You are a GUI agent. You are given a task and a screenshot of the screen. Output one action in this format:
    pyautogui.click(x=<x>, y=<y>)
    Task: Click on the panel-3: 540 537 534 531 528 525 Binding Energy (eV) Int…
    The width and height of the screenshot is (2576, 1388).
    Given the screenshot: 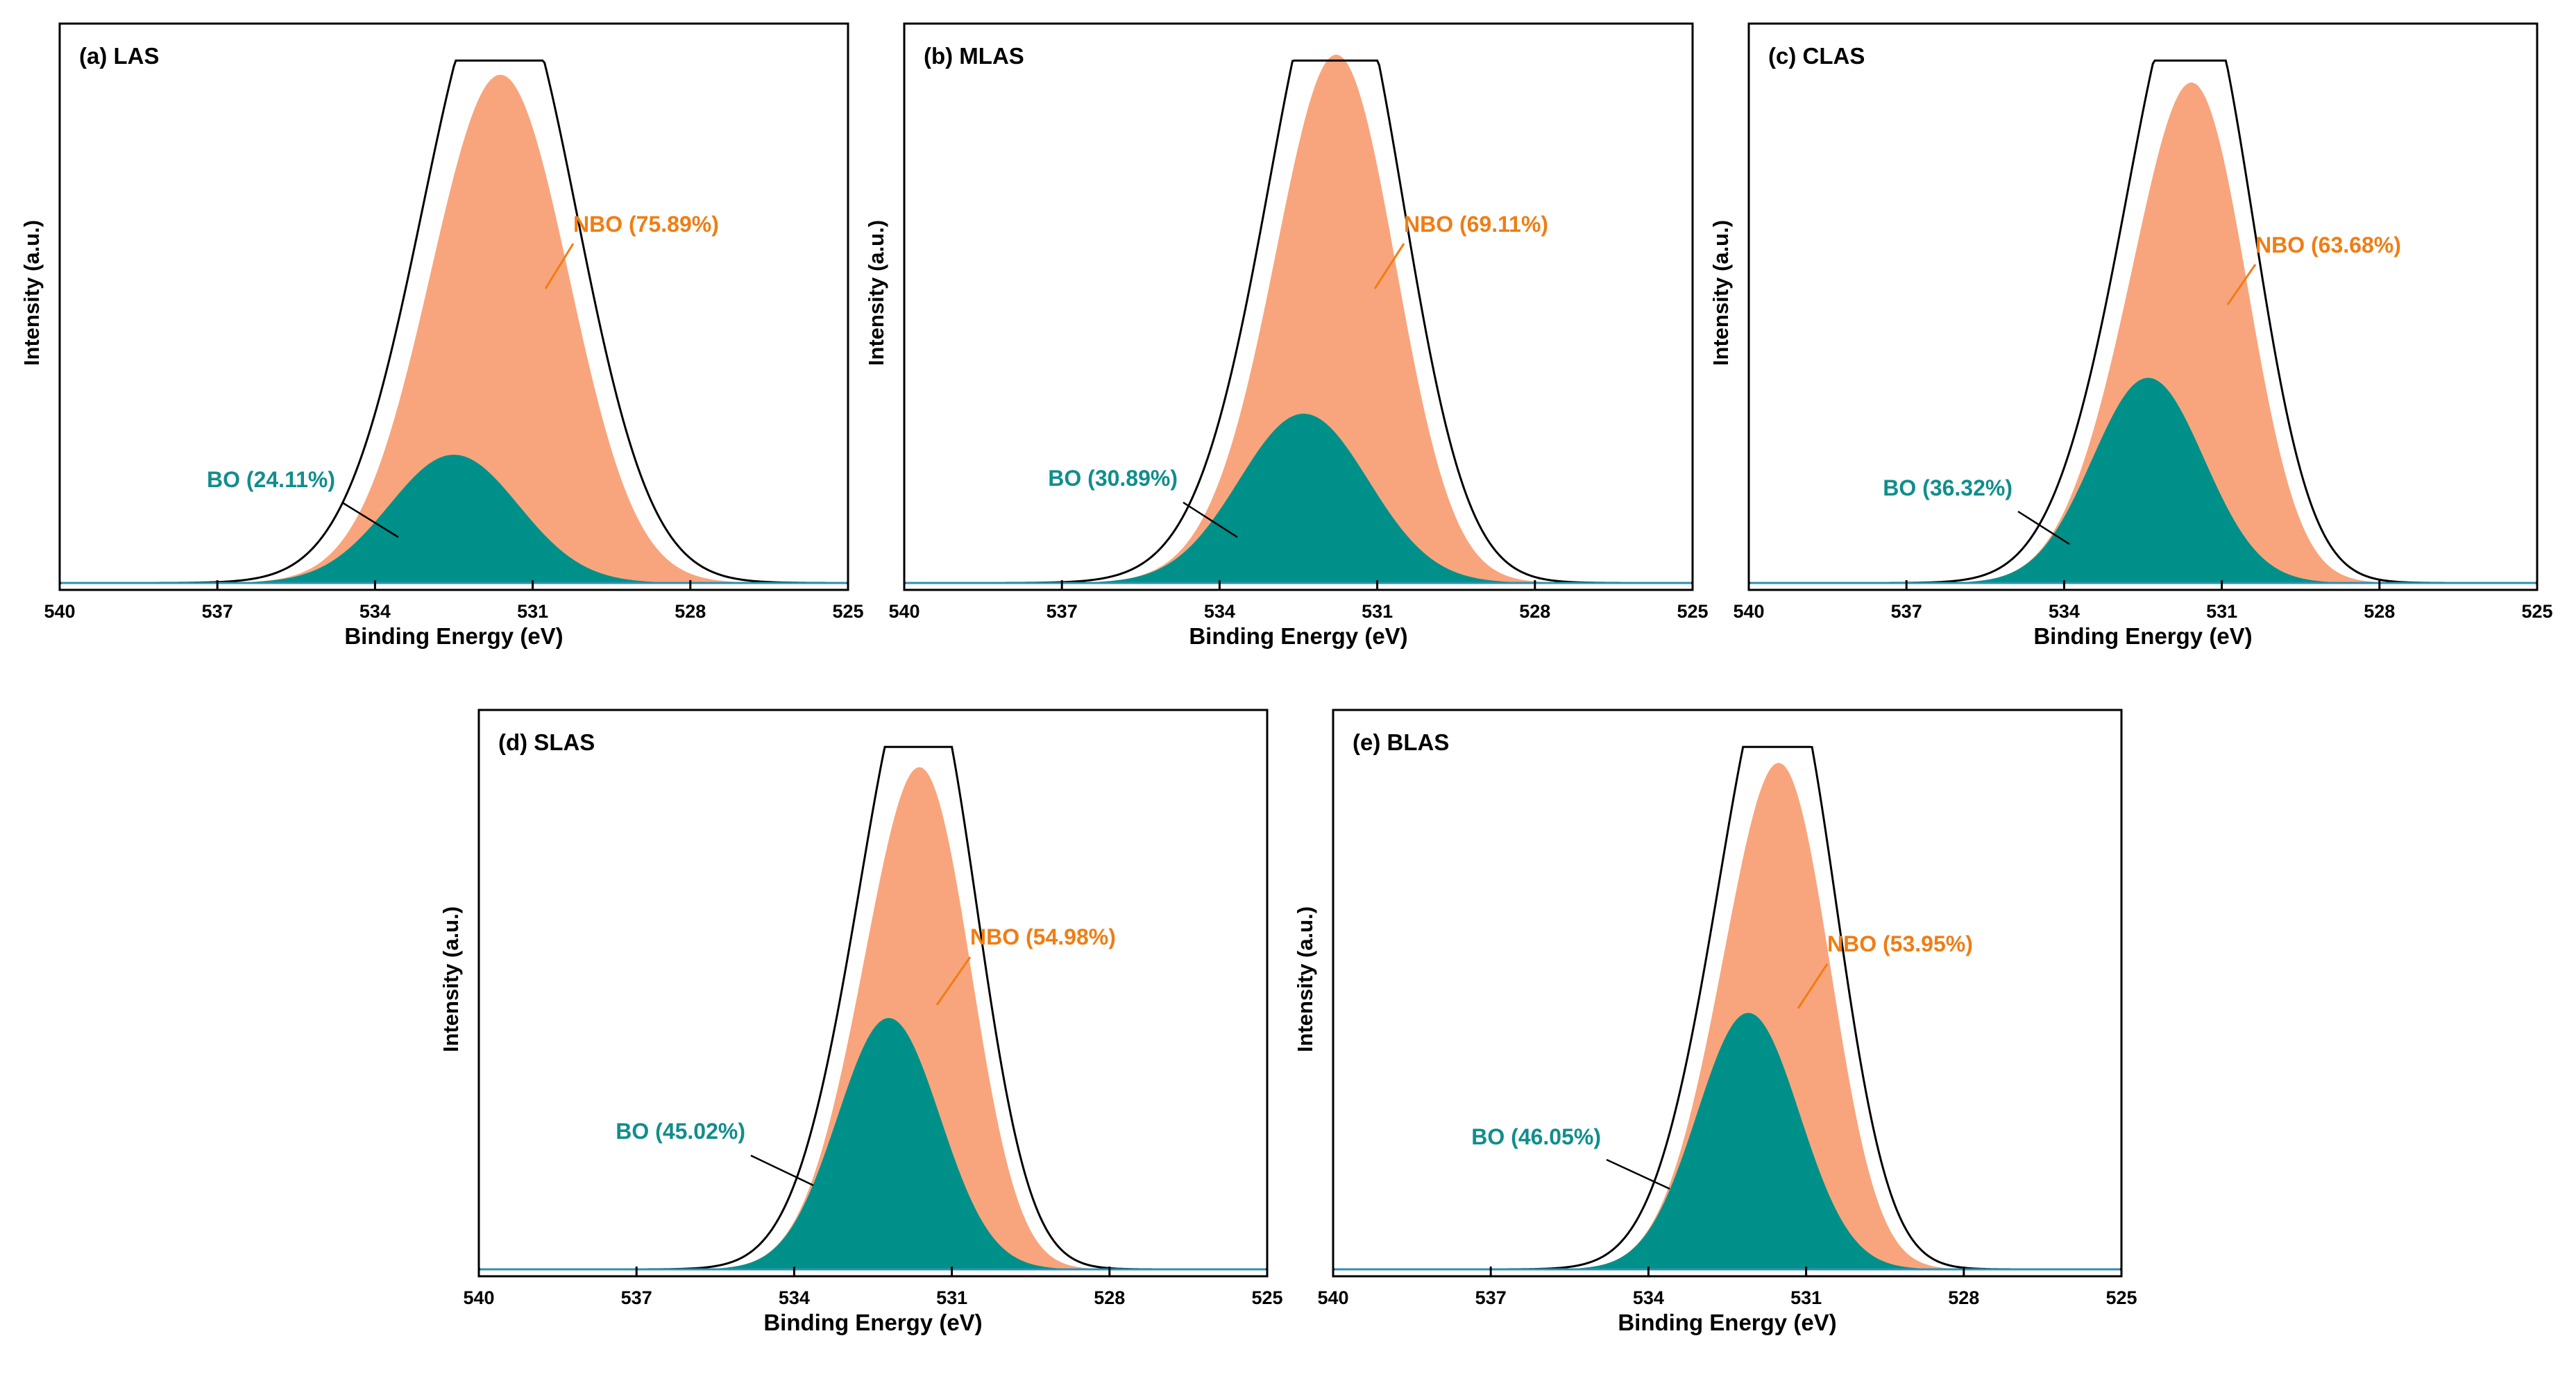 What is the action you would take?
    pyautogui.click(x=2131, y=335)
    